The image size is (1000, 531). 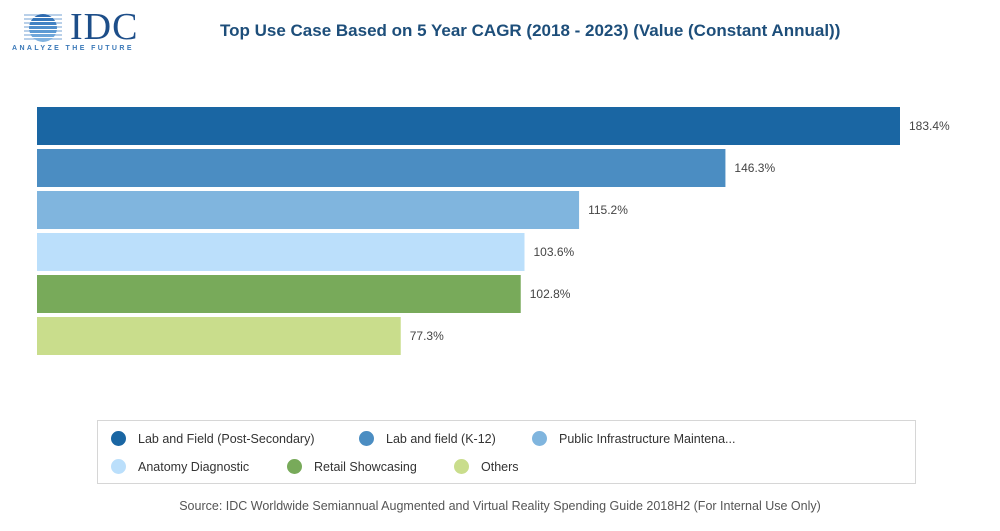 What do you see at coordinates (194, 466) in the screenshot?
I see `legend-label: Anatomy Diagnostic` at bounding box center [194, 466].